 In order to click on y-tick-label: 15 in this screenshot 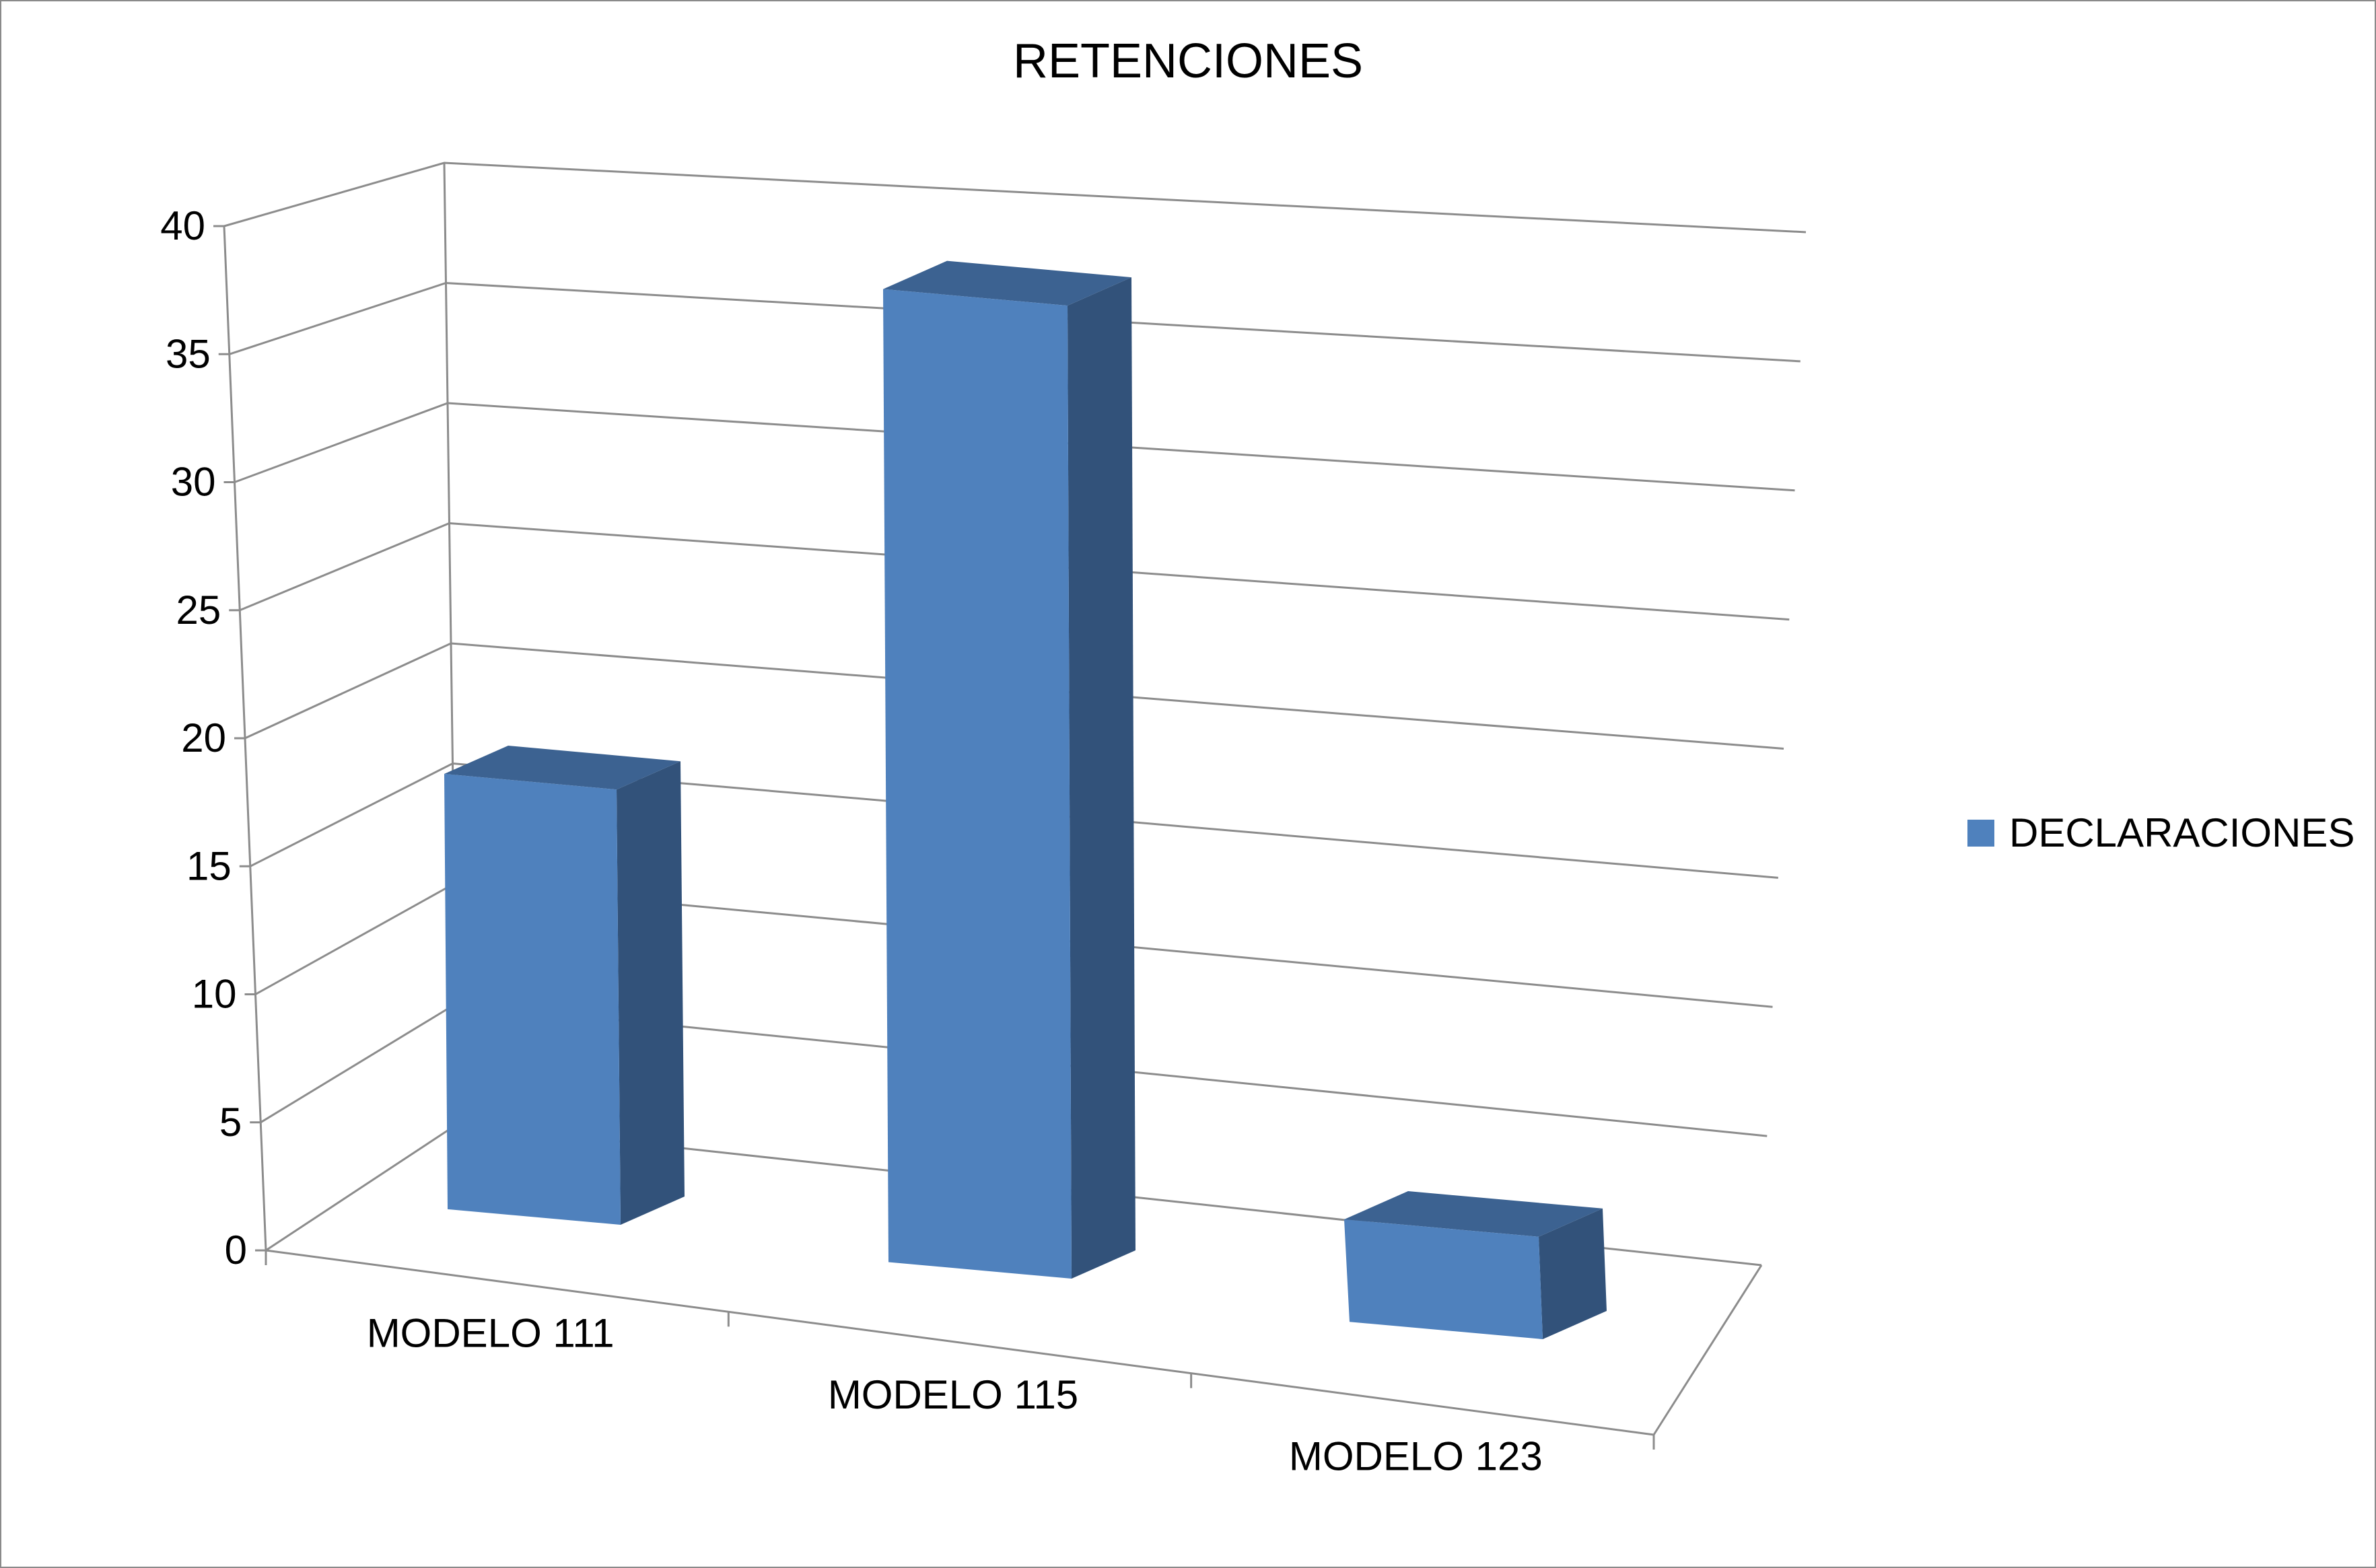, I will do `click(209, 866)`.